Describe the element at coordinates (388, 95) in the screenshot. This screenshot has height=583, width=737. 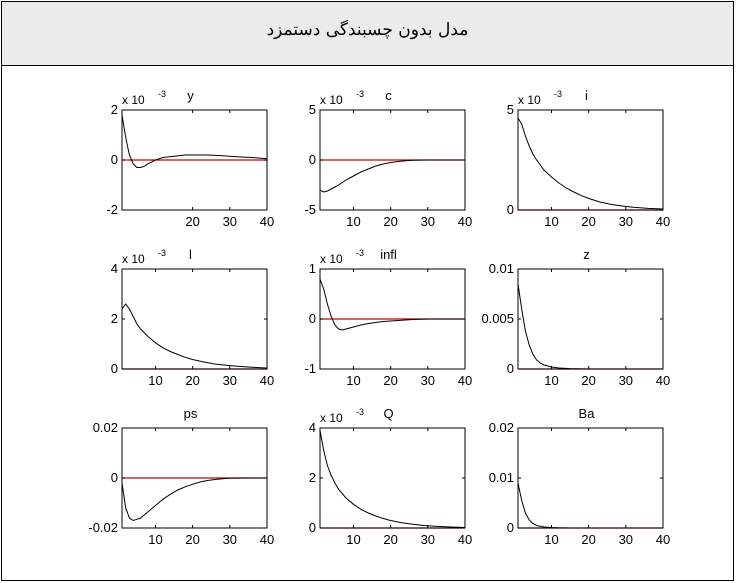
I see `plot-title: c` at that location.